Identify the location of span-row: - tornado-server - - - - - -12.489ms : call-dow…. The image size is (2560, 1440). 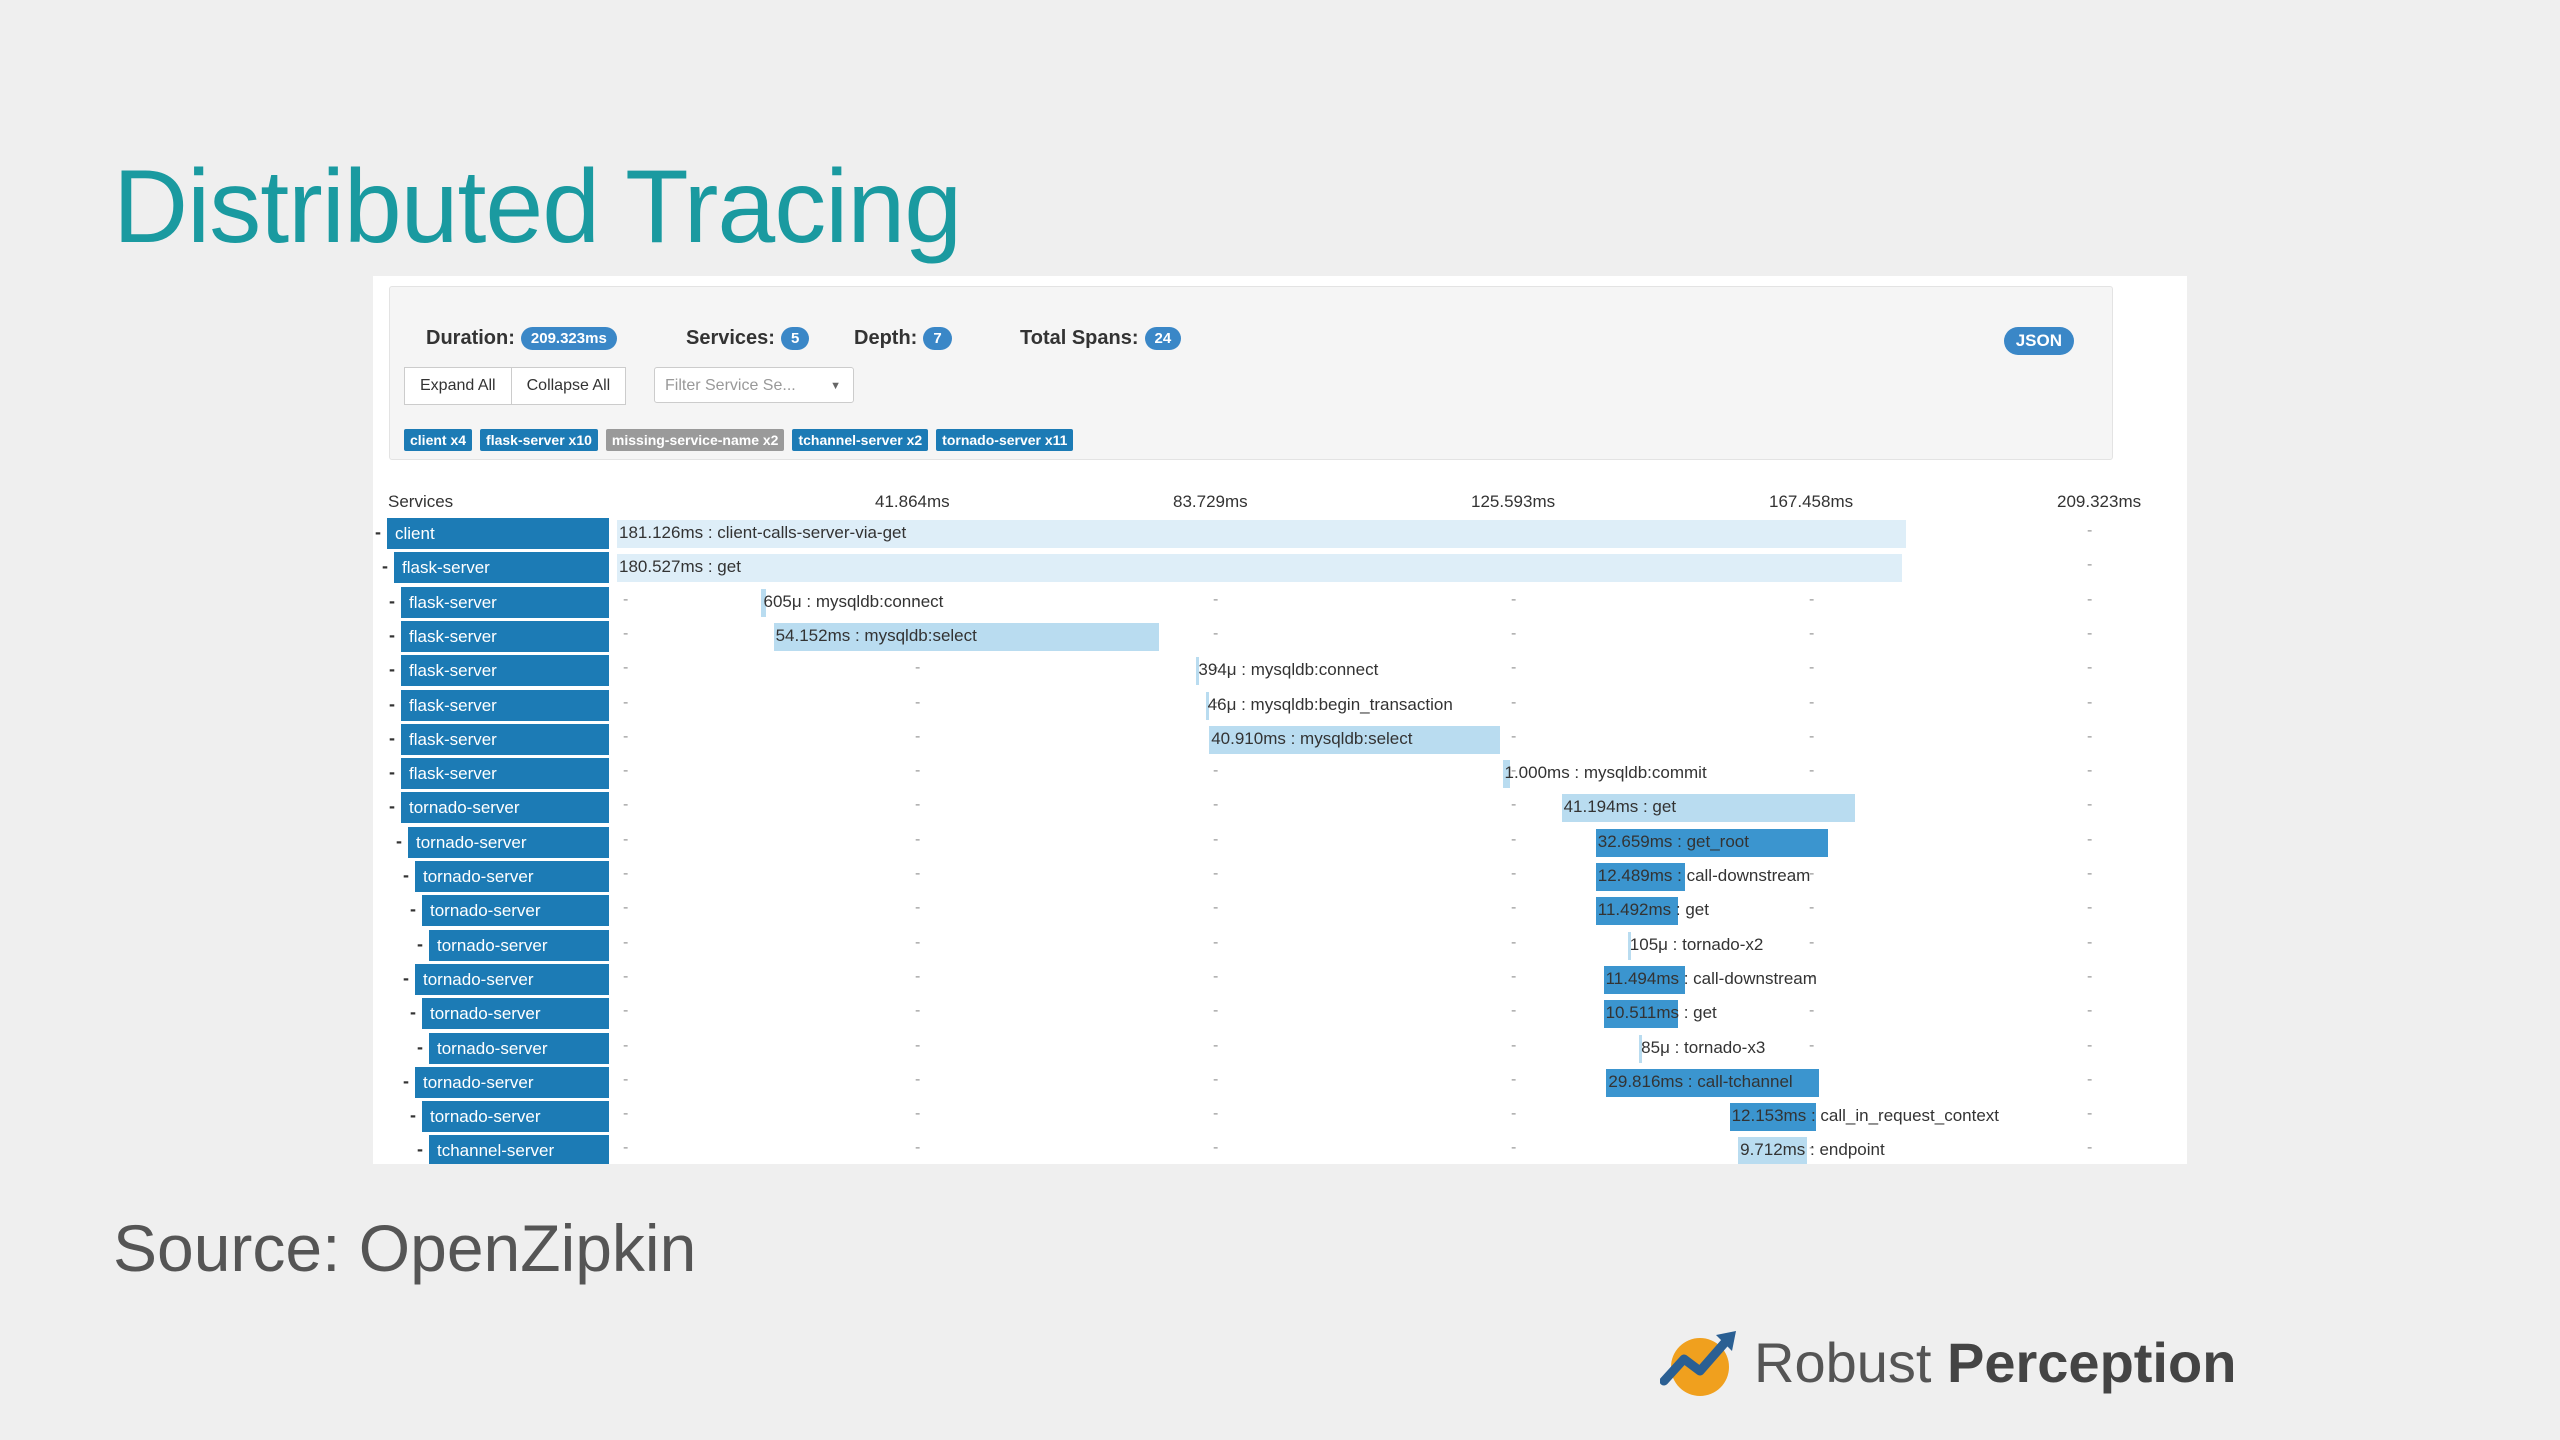
(1280, 878).